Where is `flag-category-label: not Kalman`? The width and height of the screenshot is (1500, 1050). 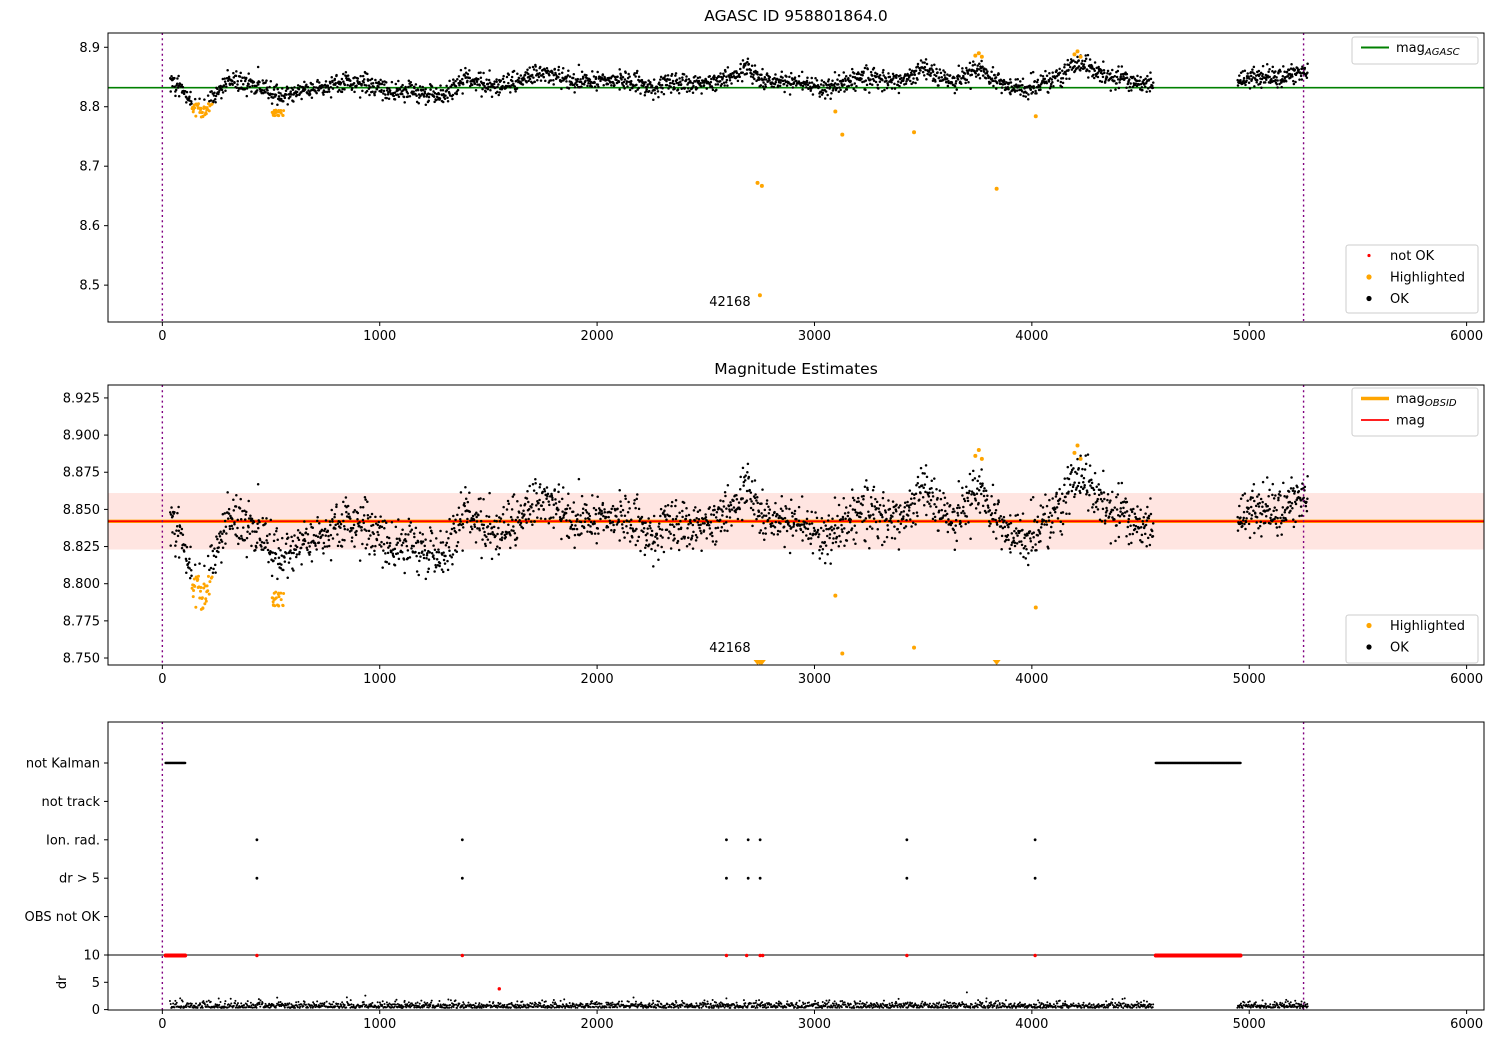 flag-category-label: not Kalman is located at coordinates (63, 764).